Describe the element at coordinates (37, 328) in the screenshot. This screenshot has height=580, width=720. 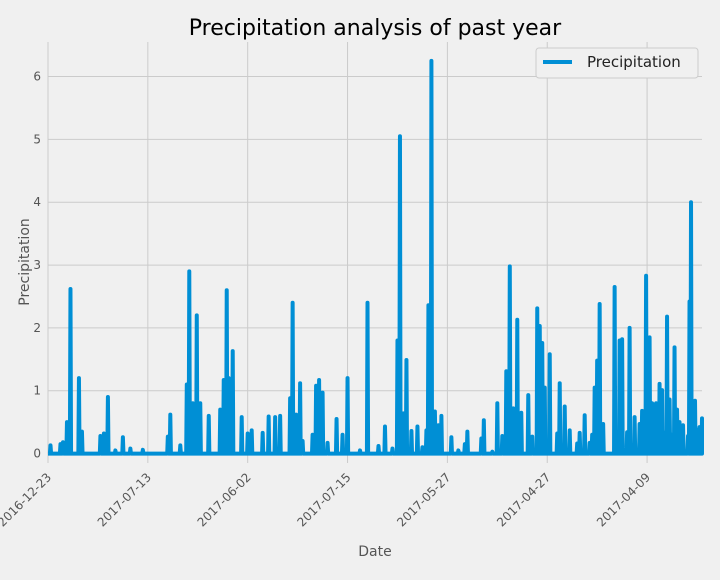
I see `y-tick-label: 2` at that location.